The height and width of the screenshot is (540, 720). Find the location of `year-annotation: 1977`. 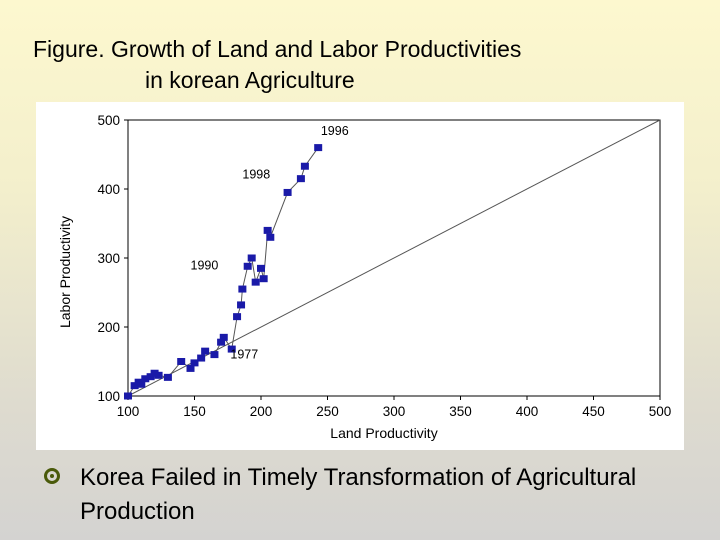

year-annotation: 1977 is located at coordinates (244, 355).